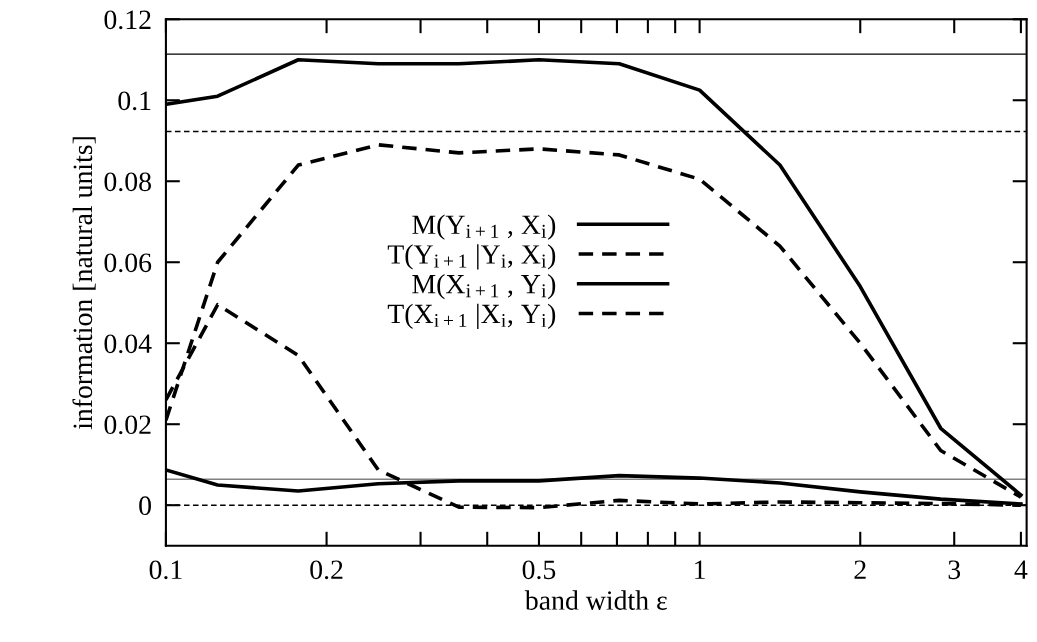 This screenshot has width=1037, height=642. I want to click on x-axis-title: band width ε, so click(595, 600).